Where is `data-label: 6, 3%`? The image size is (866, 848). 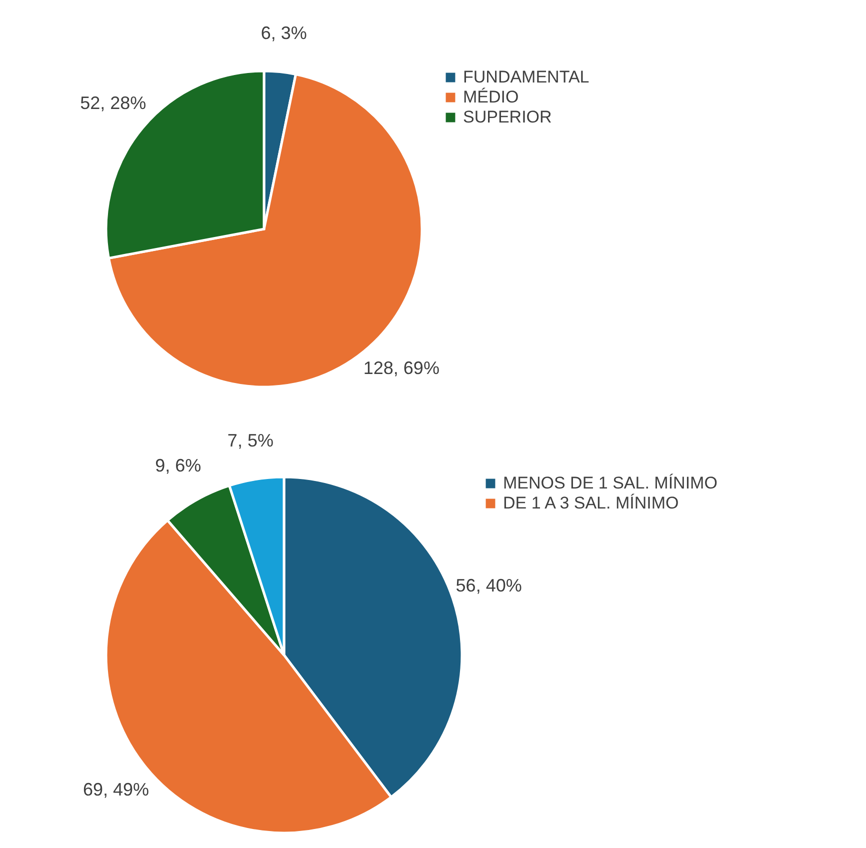
data-label: 6, 3% is located at coordinates (283, 33).